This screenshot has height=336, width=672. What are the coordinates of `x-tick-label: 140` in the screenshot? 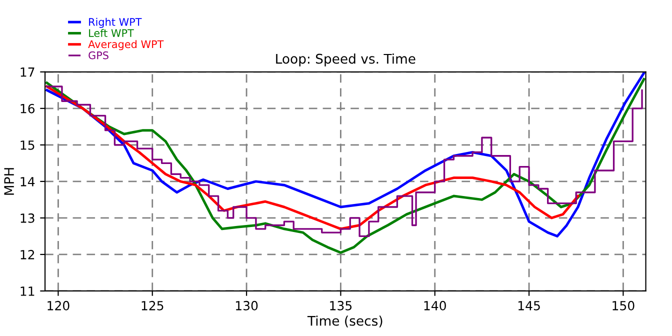 It's located at (435, 305).